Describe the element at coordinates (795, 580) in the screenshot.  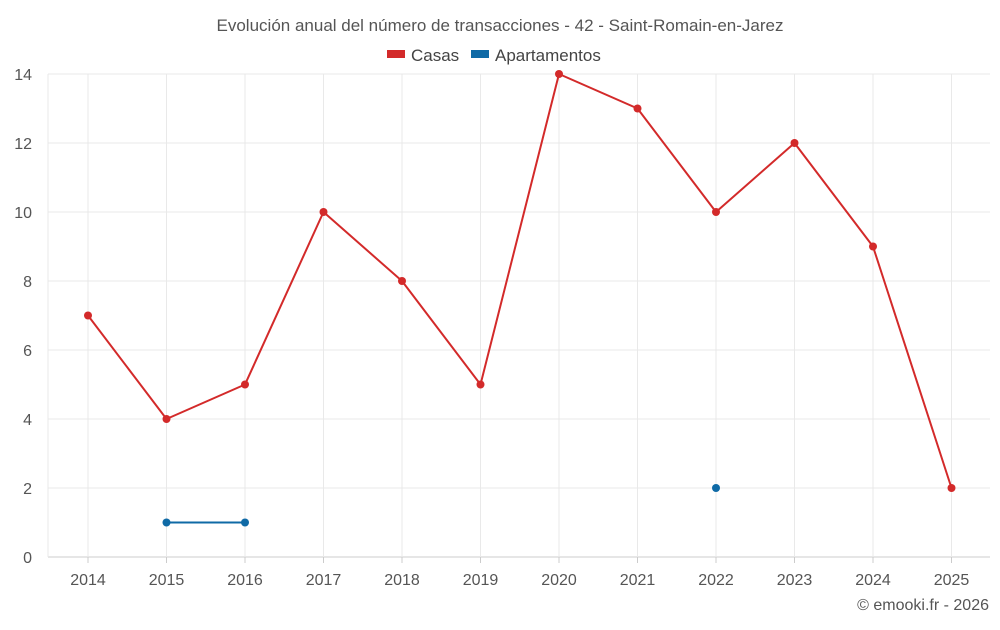
I see `x-tick-label: 2023` at that location.